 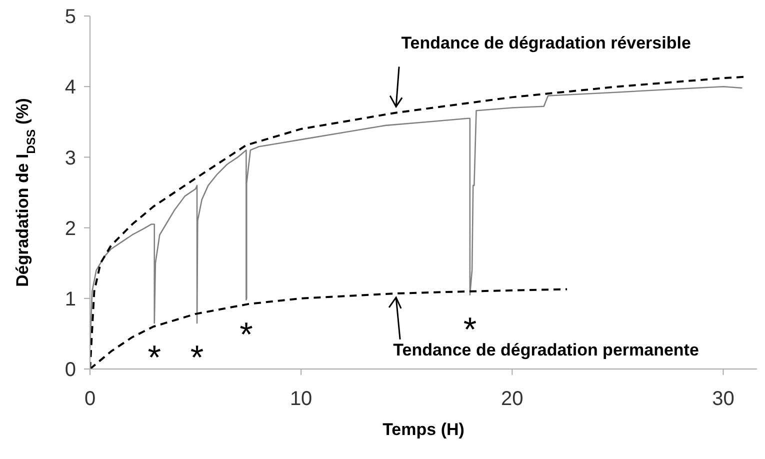 I want to click on x-tick-label: 20, so click(x=512, y=399).